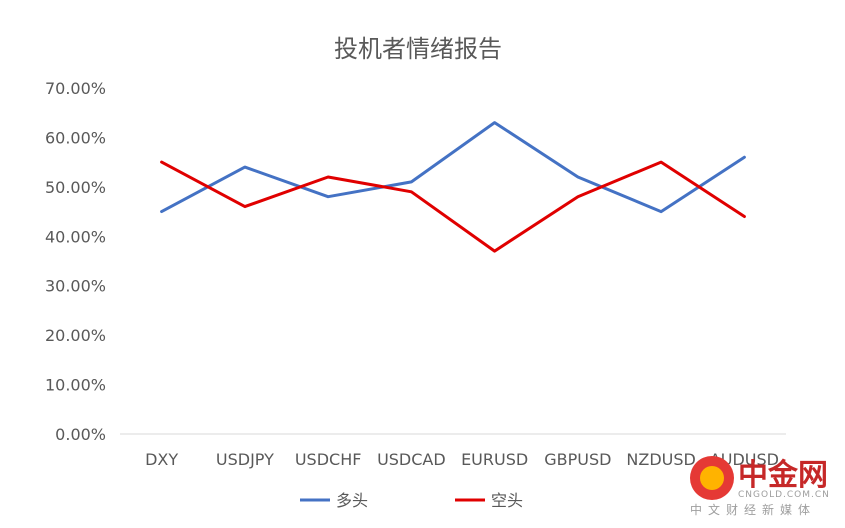  What do you see at coordinates (80, 434) in the screenshot?
I see `y-tick-label: 0.00%` at bounding box center [80, 434].